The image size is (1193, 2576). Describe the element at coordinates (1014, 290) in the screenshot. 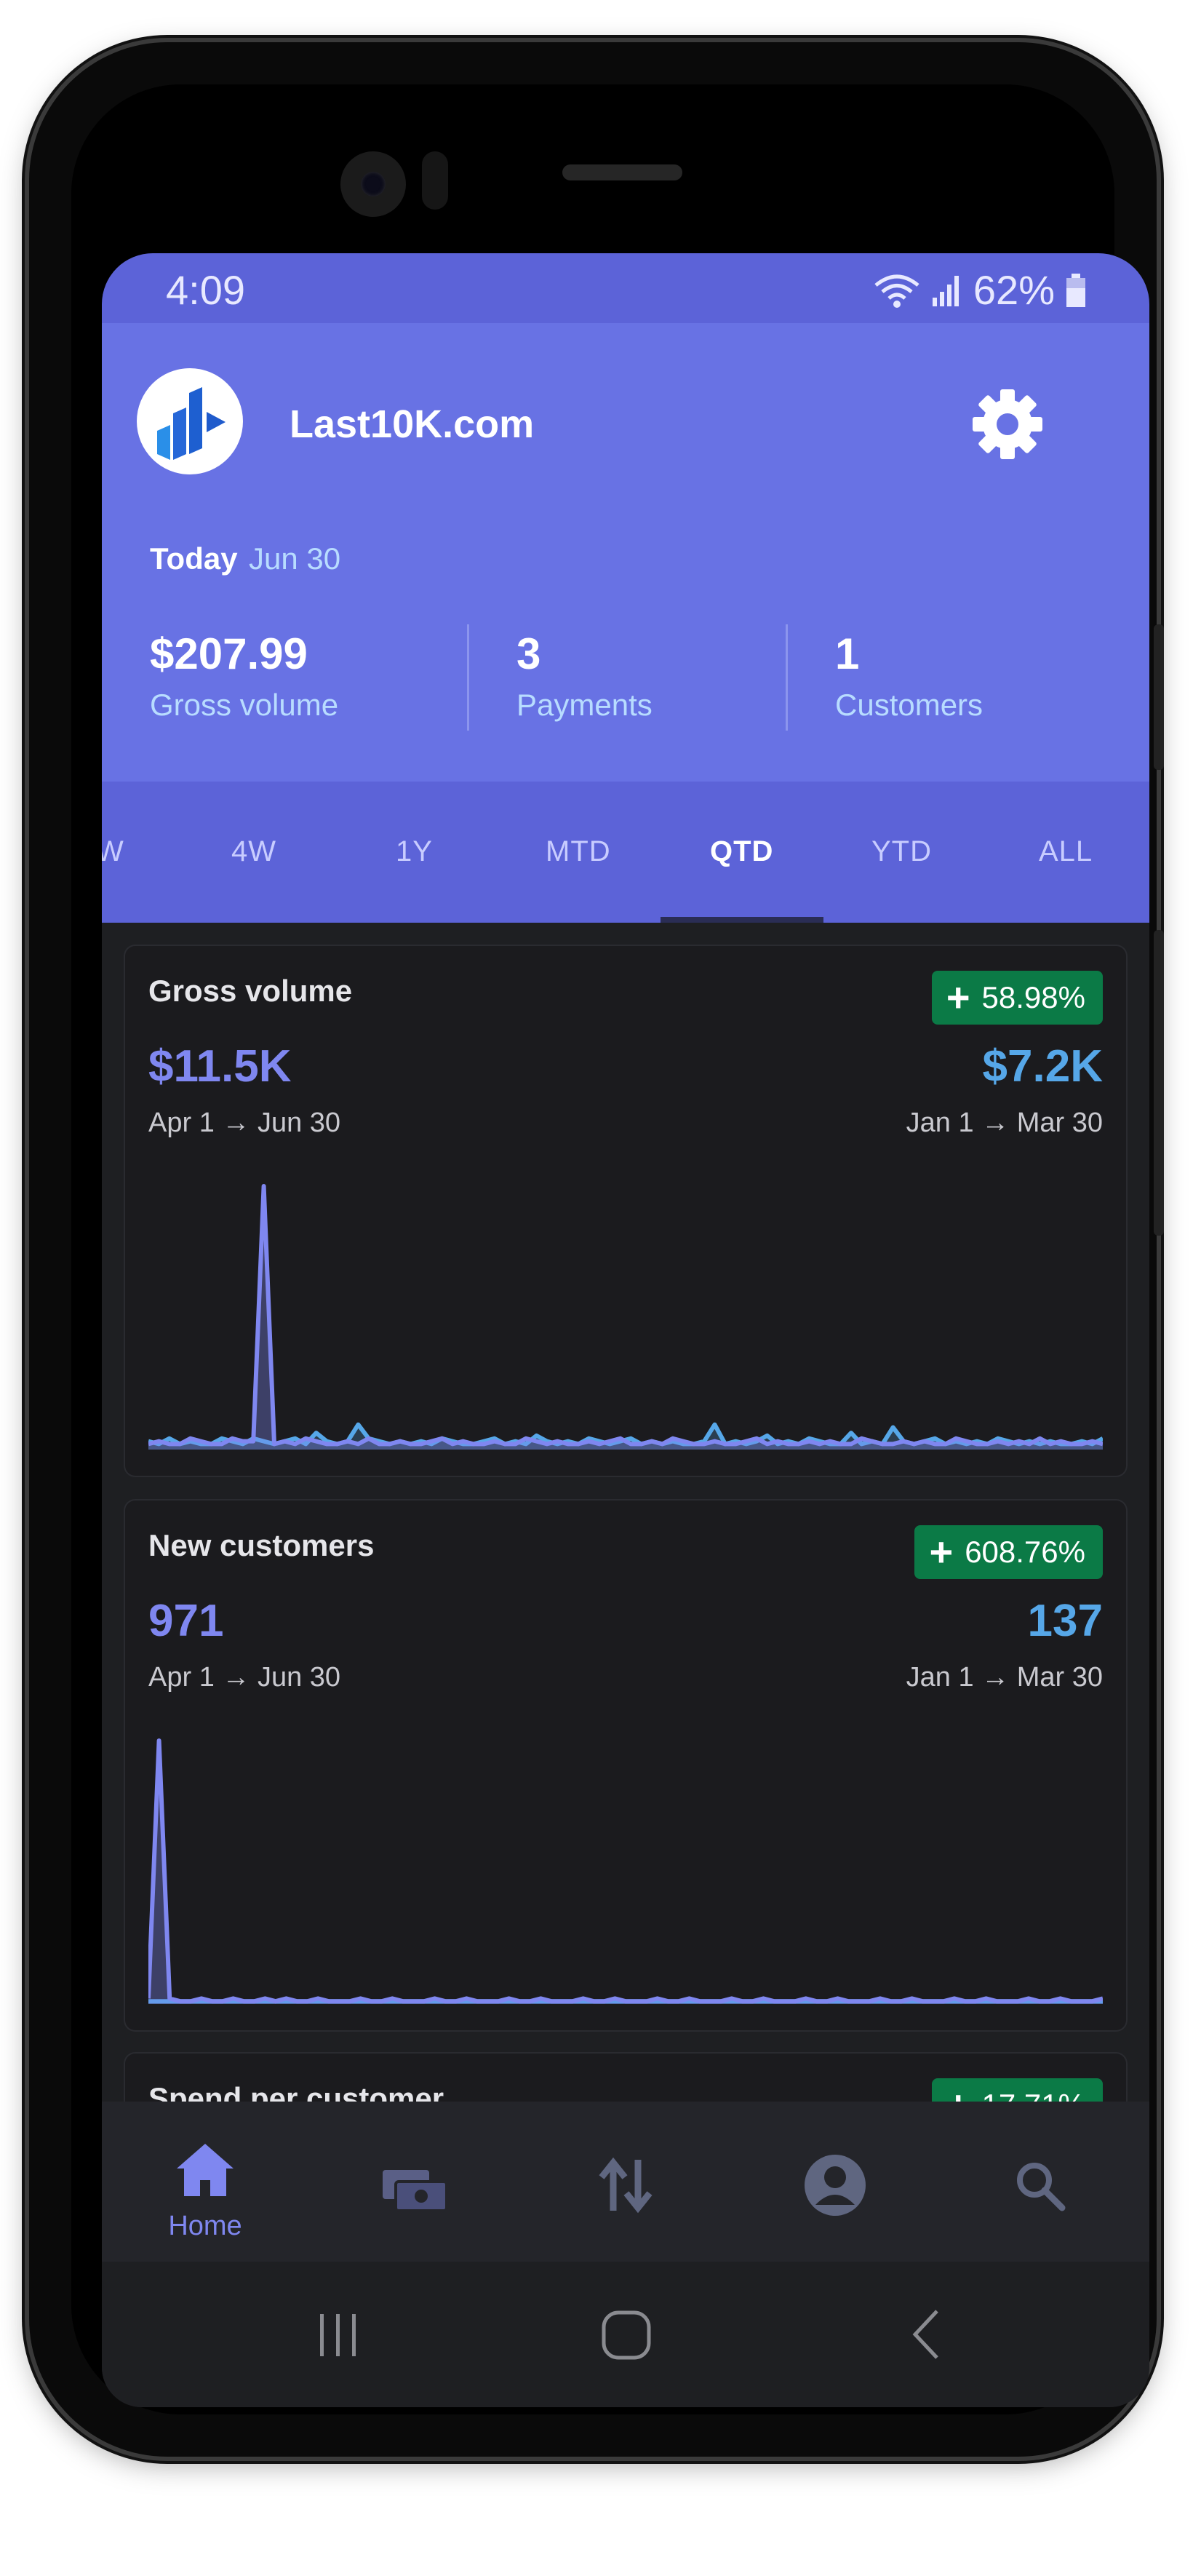

I see `battery-percent: 62%` at that location.